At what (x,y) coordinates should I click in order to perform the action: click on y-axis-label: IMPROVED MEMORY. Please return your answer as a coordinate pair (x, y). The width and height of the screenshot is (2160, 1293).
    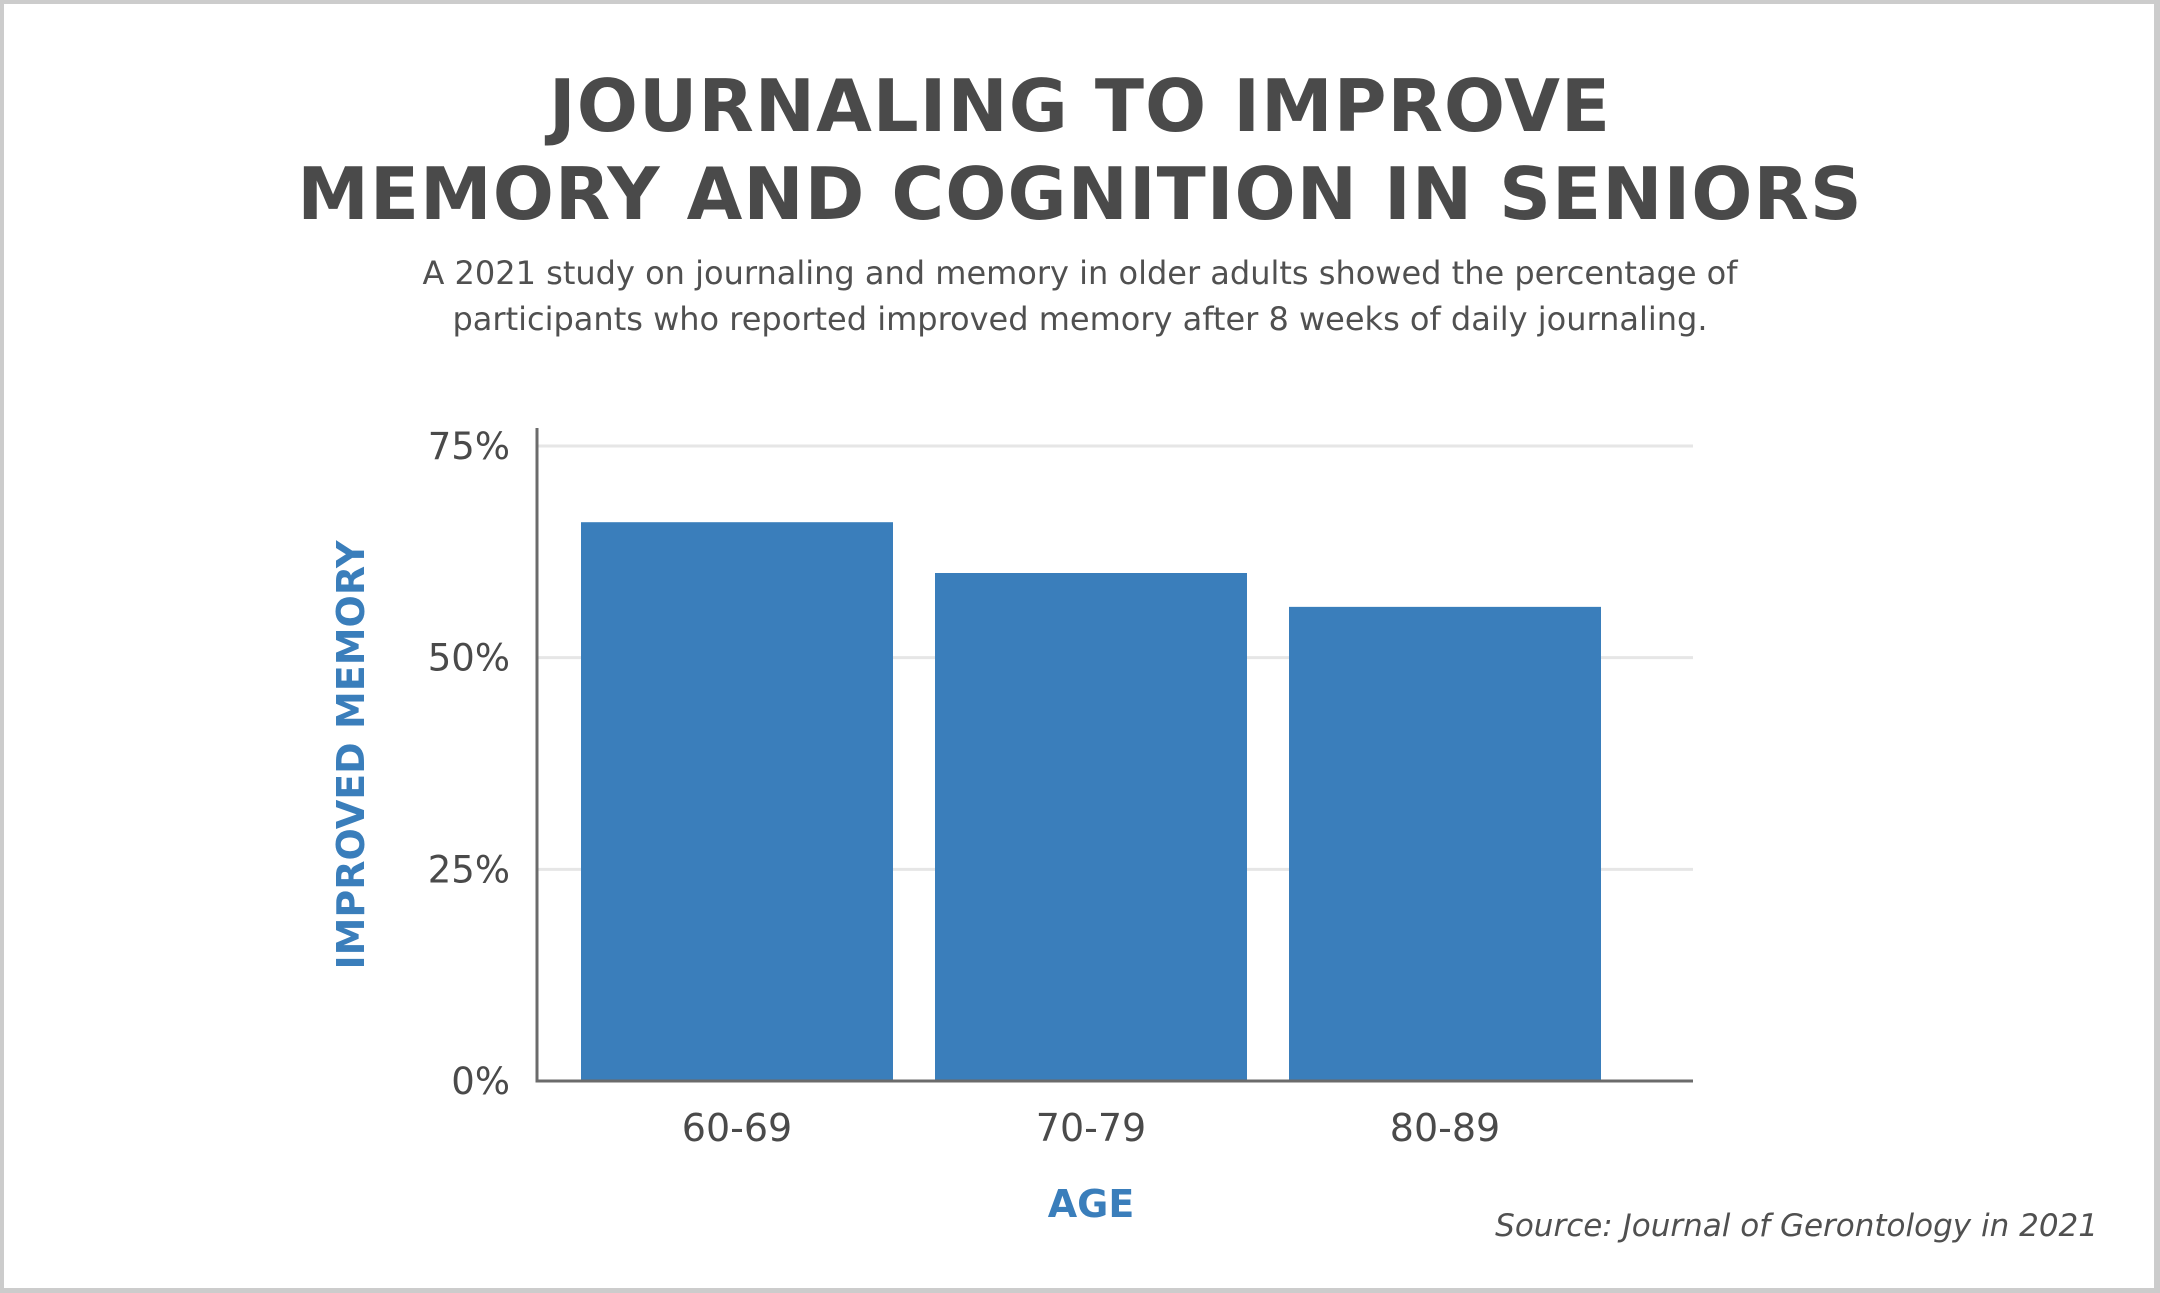
    Looking at the image, I should click on (351, 755).